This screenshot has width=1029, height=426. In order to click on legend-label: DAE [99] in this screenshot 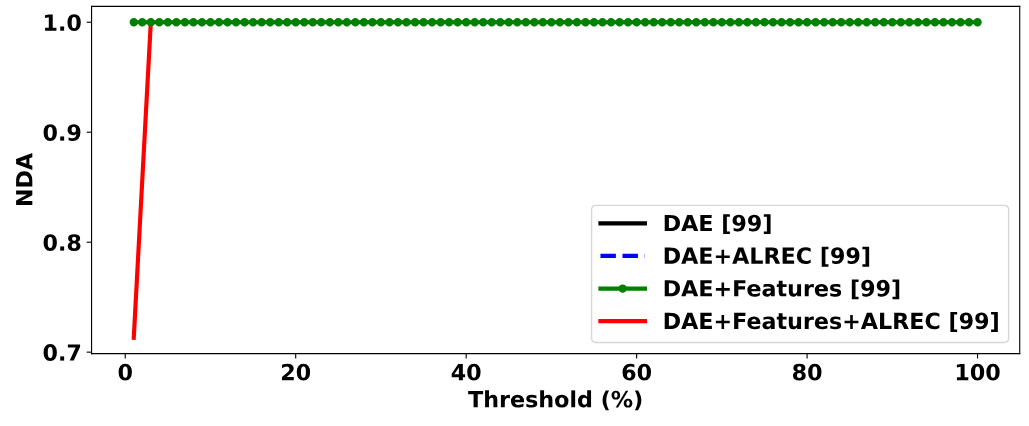, I will do `click(717, 224)`.